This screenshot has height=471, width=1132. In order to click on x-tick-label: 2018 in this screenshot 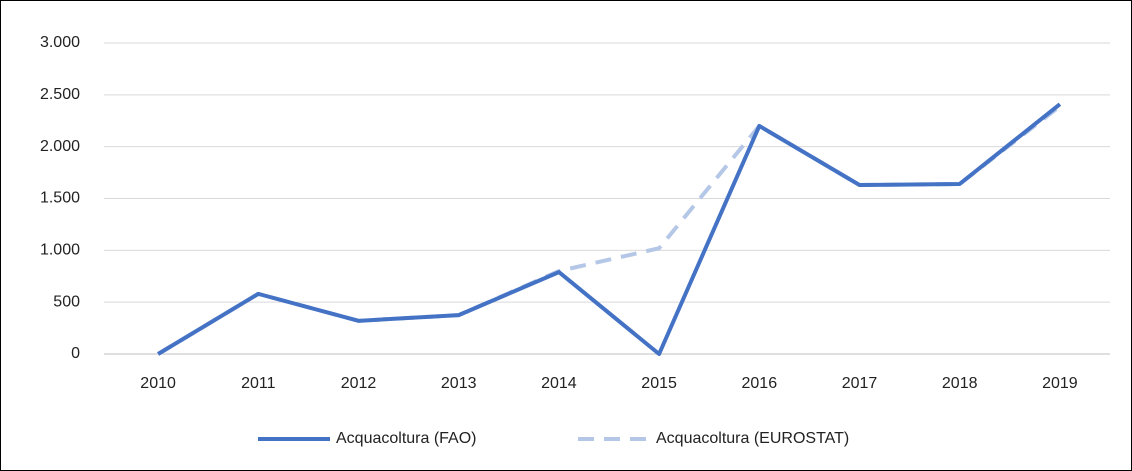, I will do `click(960, 383)`.